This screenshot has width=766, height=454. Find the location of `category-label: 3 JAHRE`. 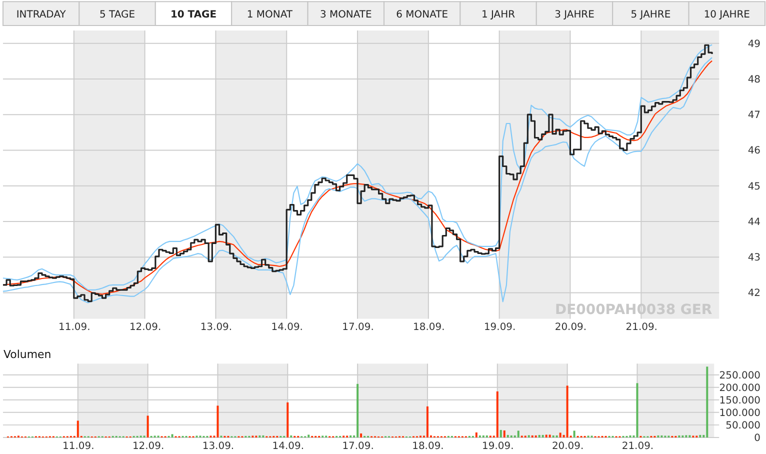

category-label: 3 JAHRE is located at coordinates (574, 15).